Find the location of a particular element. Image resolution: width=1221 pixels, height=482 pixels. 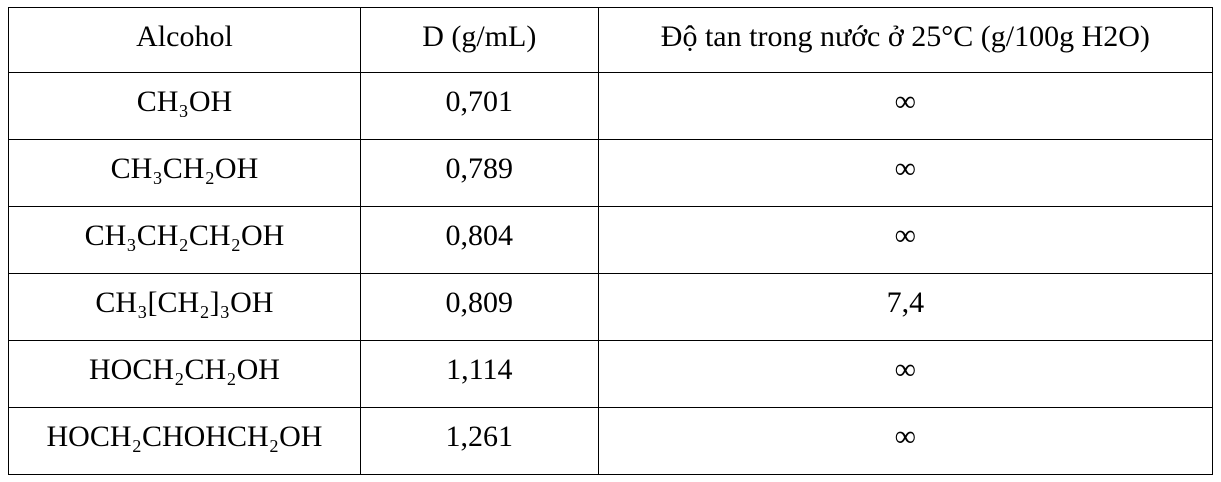

header-cell: Độ tan trong nước ở 25°C (g/100g H2O) is located at coordinates (905, 40).